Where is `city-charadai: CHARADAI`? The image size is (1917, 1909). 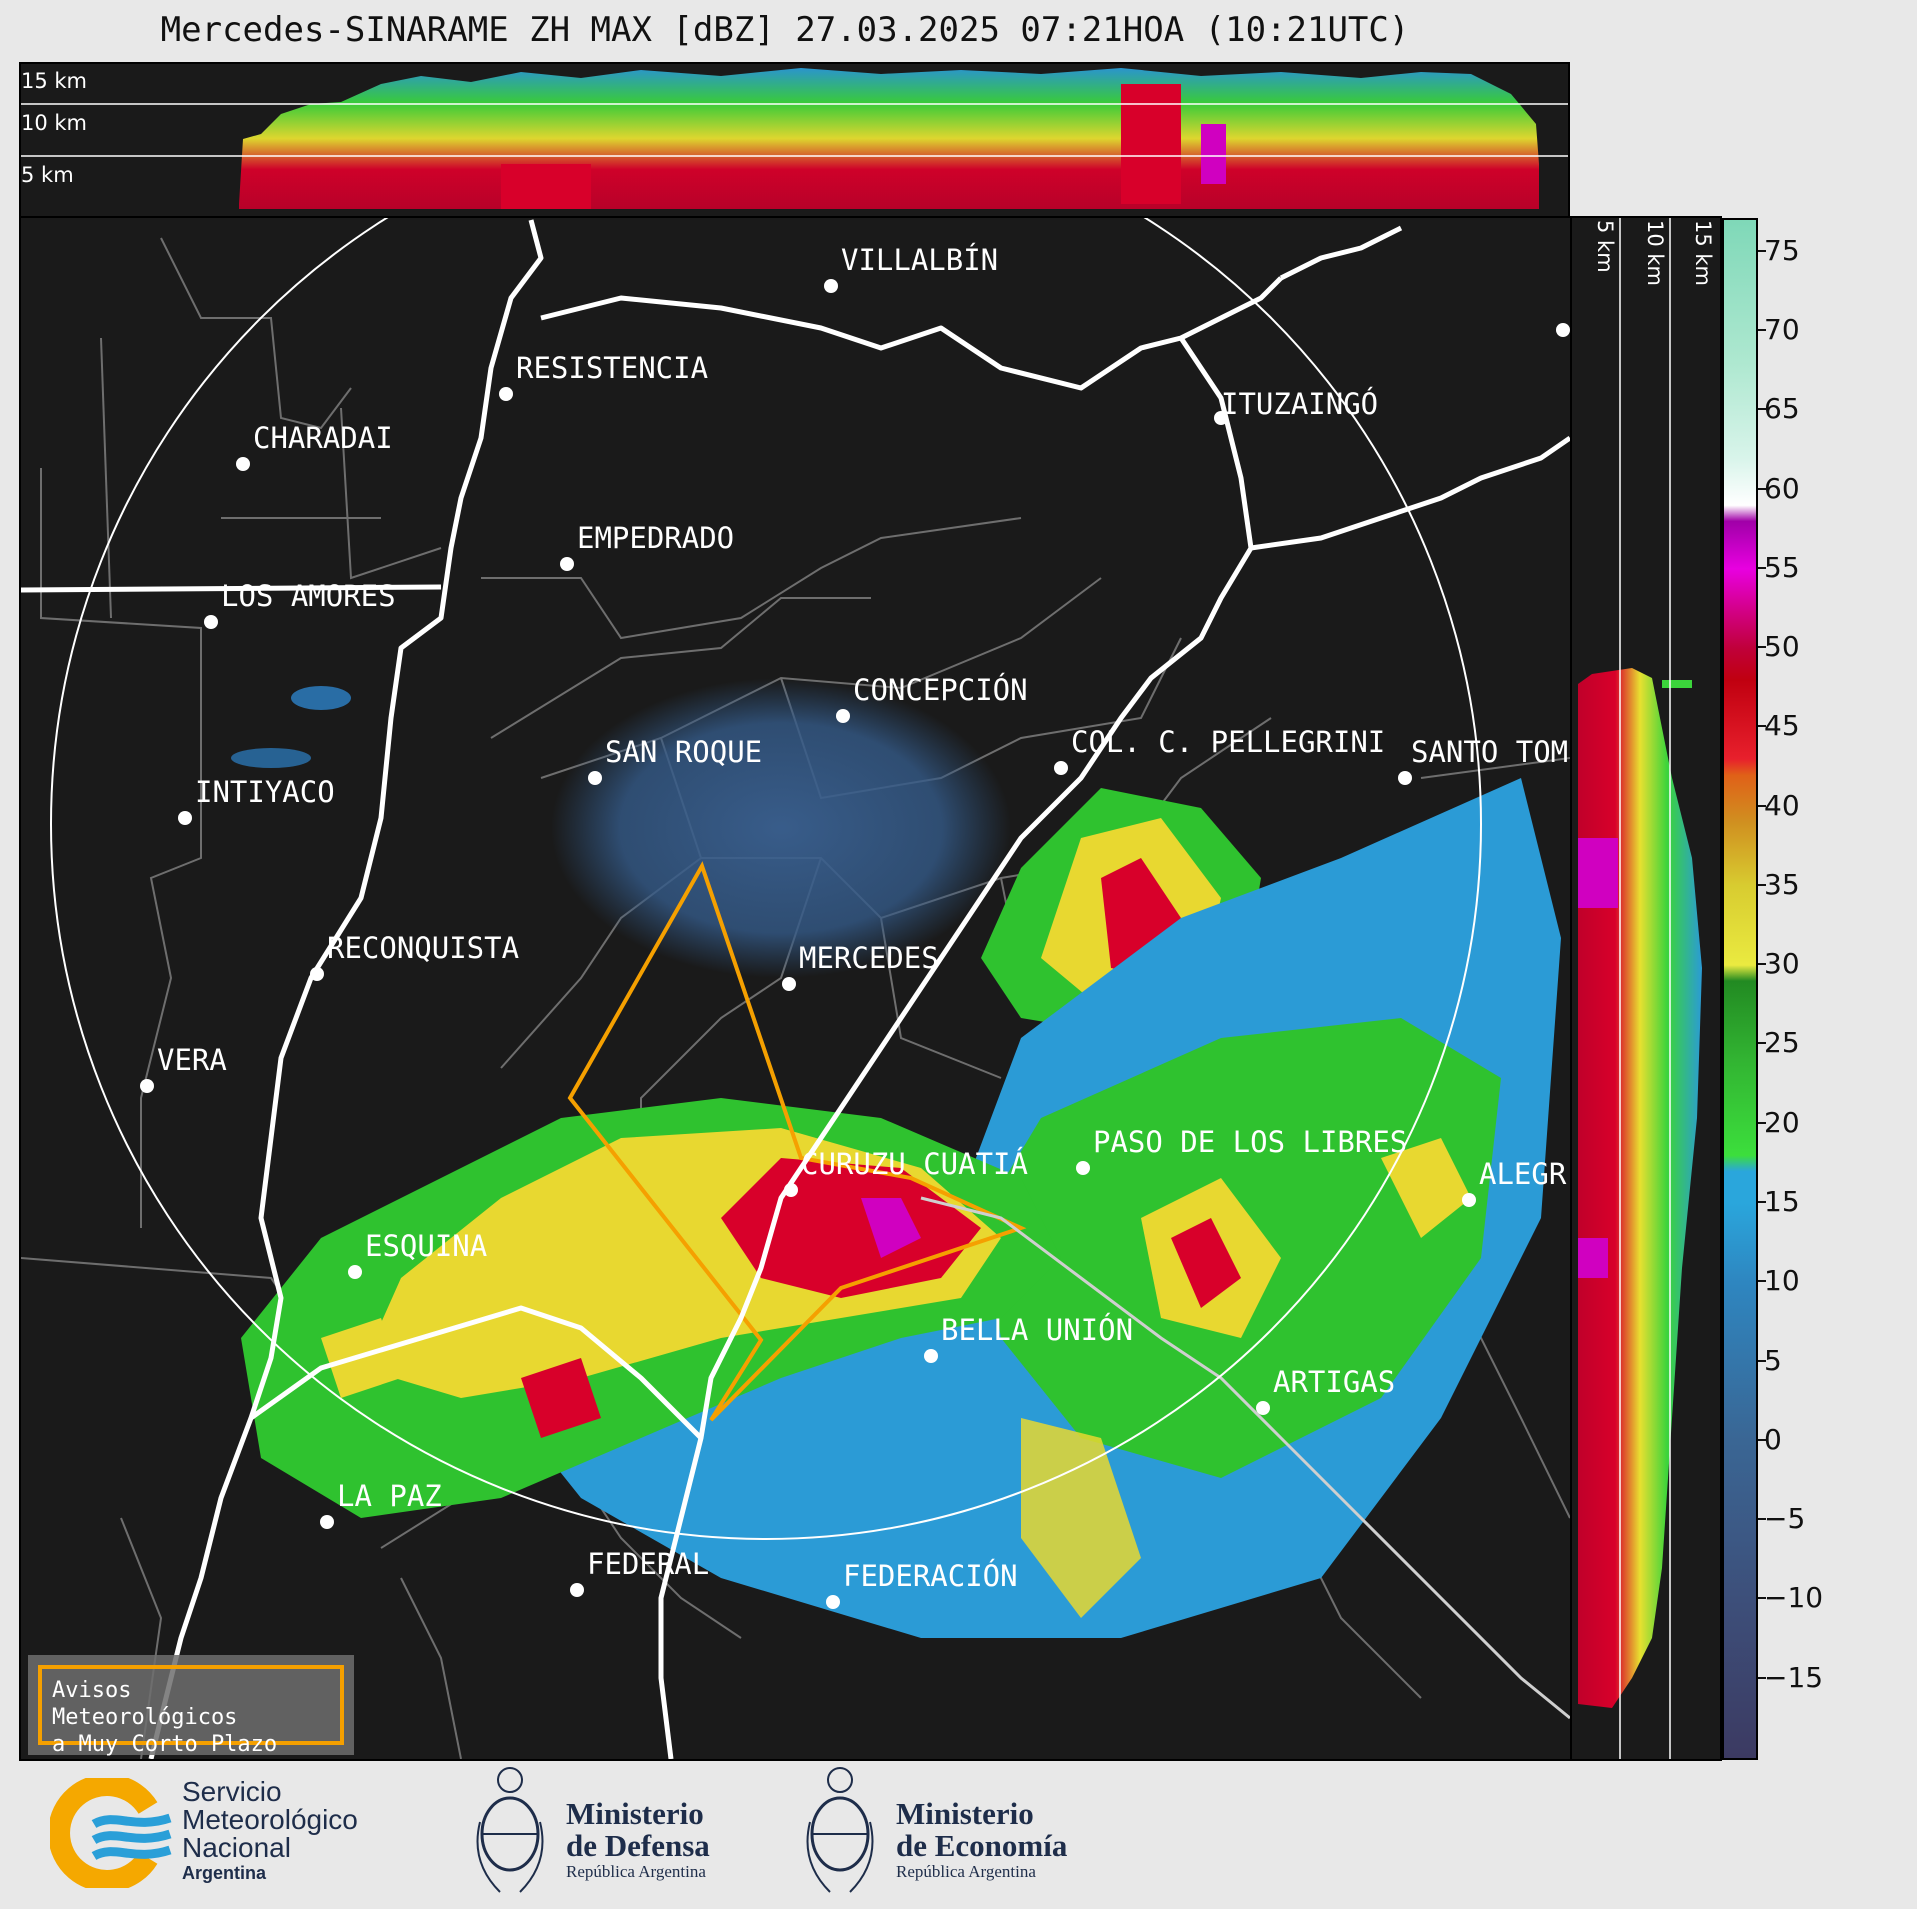 city-charadai: CHARADAI is located at coordinates (314, 446).